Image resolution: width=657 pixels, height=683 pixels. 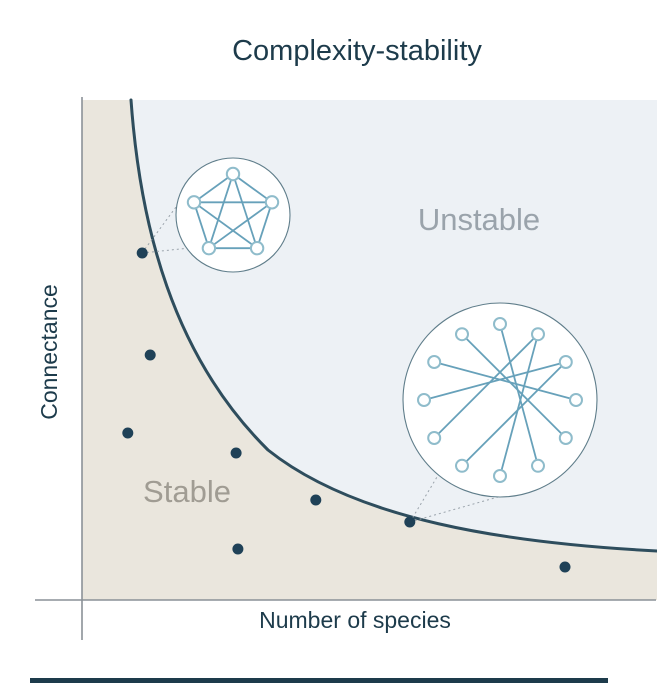 I want to click on stable-region-label: Stable, so click(x=187, y=491).